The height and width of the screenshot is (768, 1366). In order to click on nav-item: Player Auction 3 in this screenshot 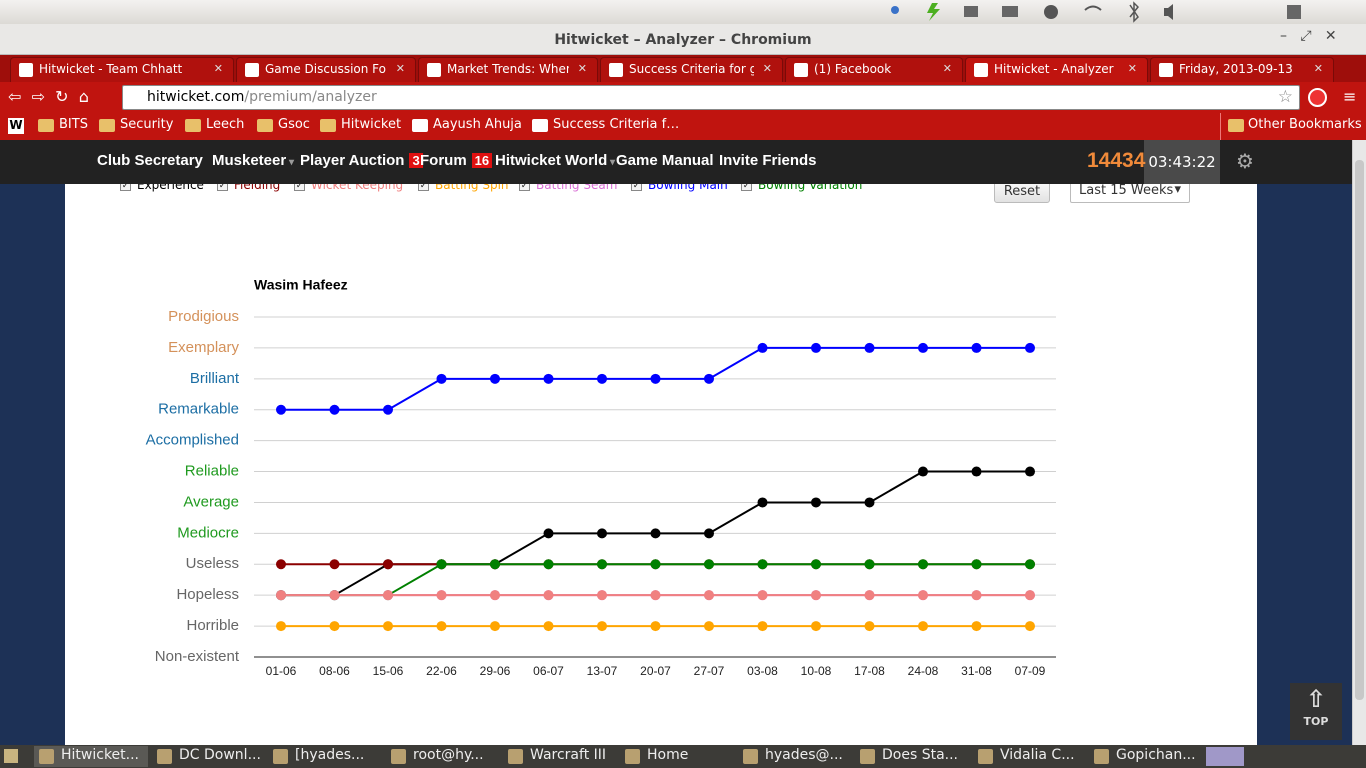, I will do `click(361, 160)`.